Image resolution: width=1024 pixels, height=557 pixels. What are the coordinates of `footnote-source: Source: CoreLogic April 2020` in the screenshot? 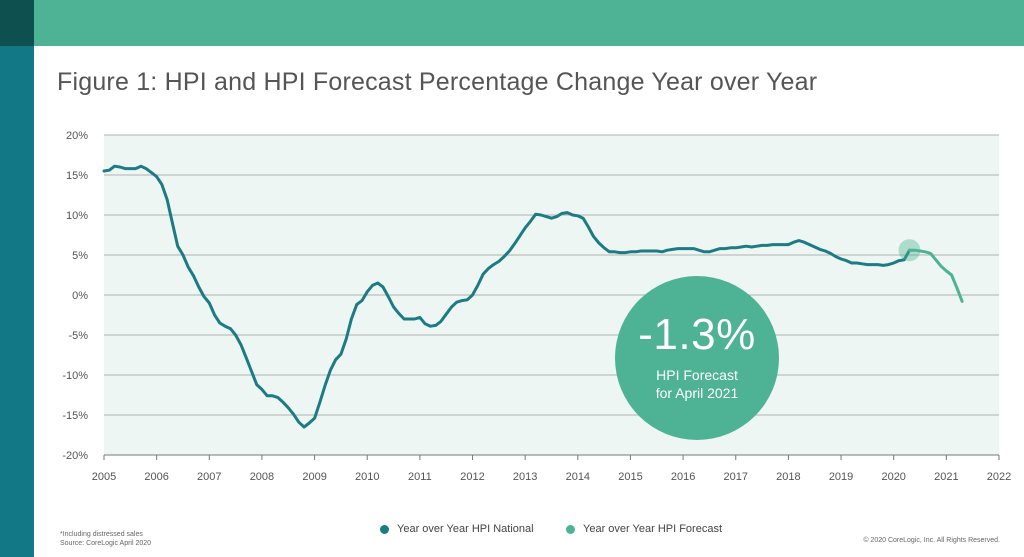 It's located at (106, 543).